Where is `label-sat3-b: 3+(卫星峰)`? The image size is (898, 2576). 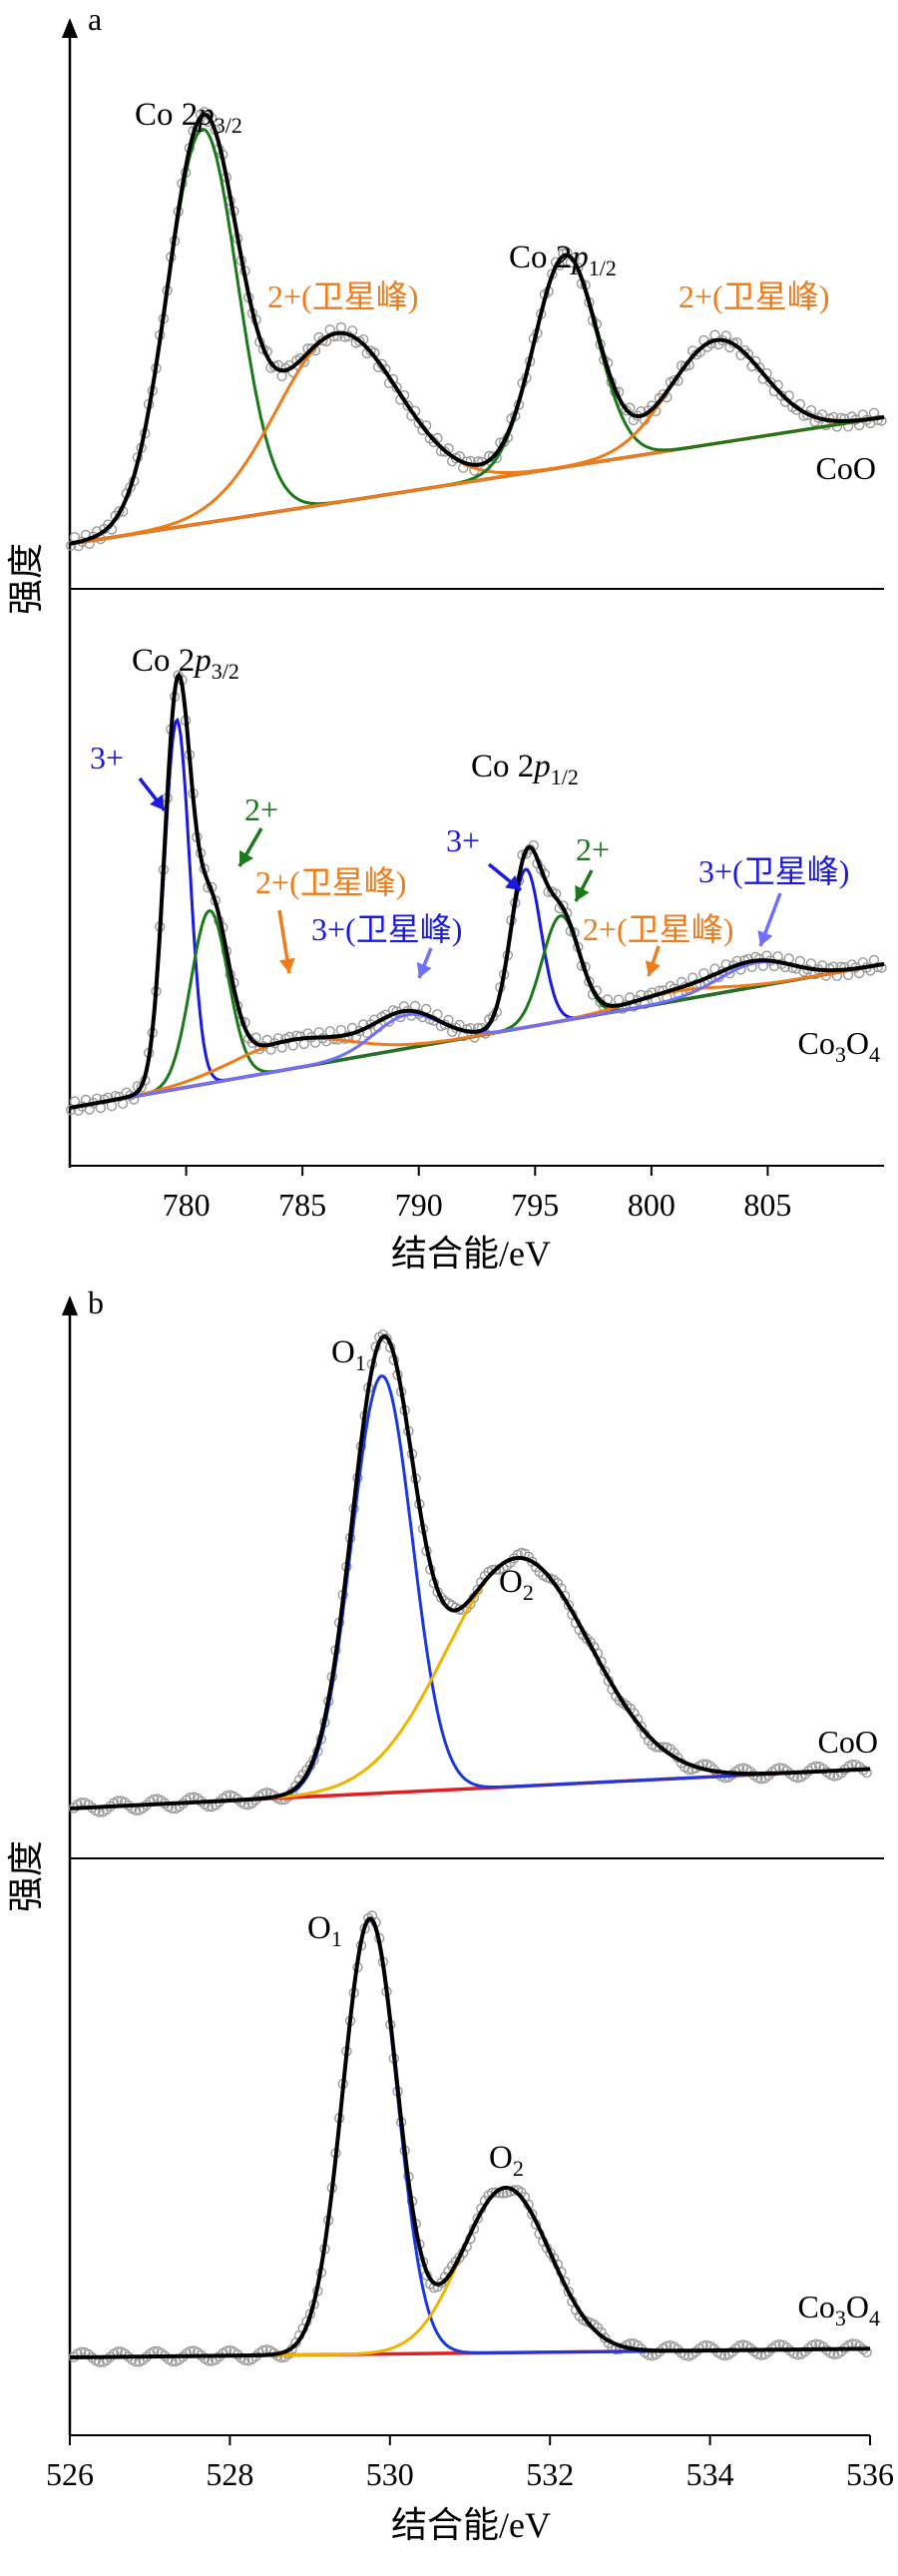 label-sat3-b: 3+(卫星峰) is located at coordinates (773, 871).